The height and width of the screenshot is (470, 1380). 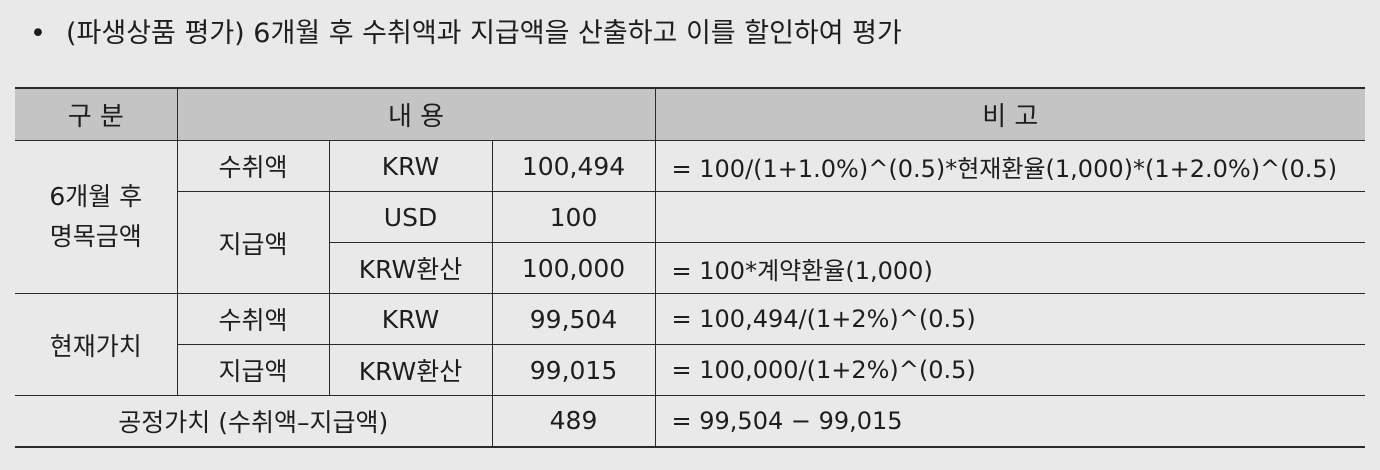 I want to click on table-row: 지급액 KRW환산 99,015 = 100,000/(1+2%)^(0.5), so click(x=690, y=370).